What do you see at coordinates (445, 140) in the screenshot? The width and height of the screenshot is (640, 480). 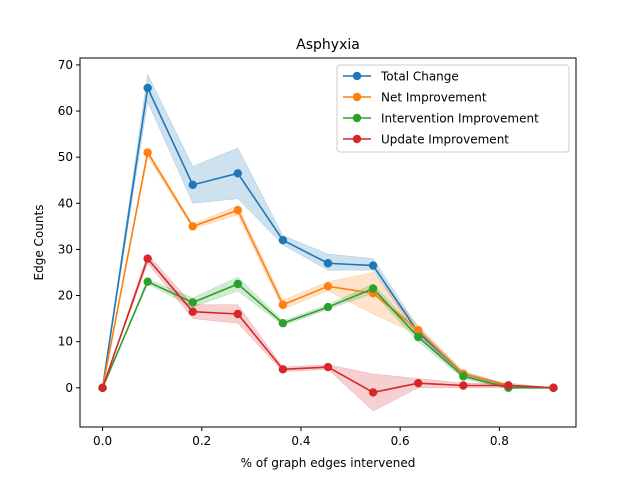 I see `legend-update-improvement-label: Update Improvement` at bounding box center [445, 140].